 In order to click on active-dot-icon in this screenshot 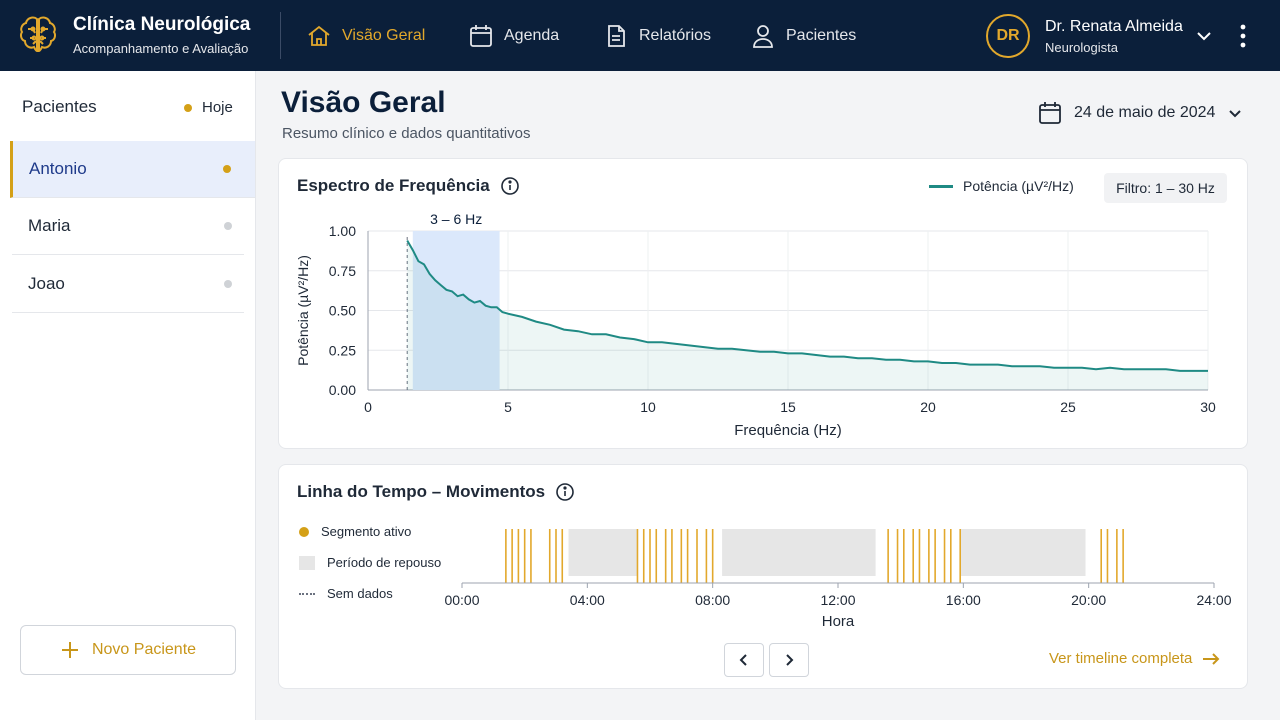, I will do `click(304, 531)`.